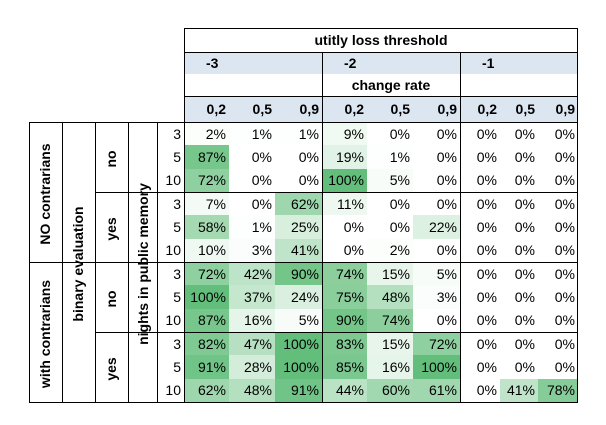  Describe the element at coordinates (390, 343) in the screenshot. I see `table-cell: 15%` at that location.